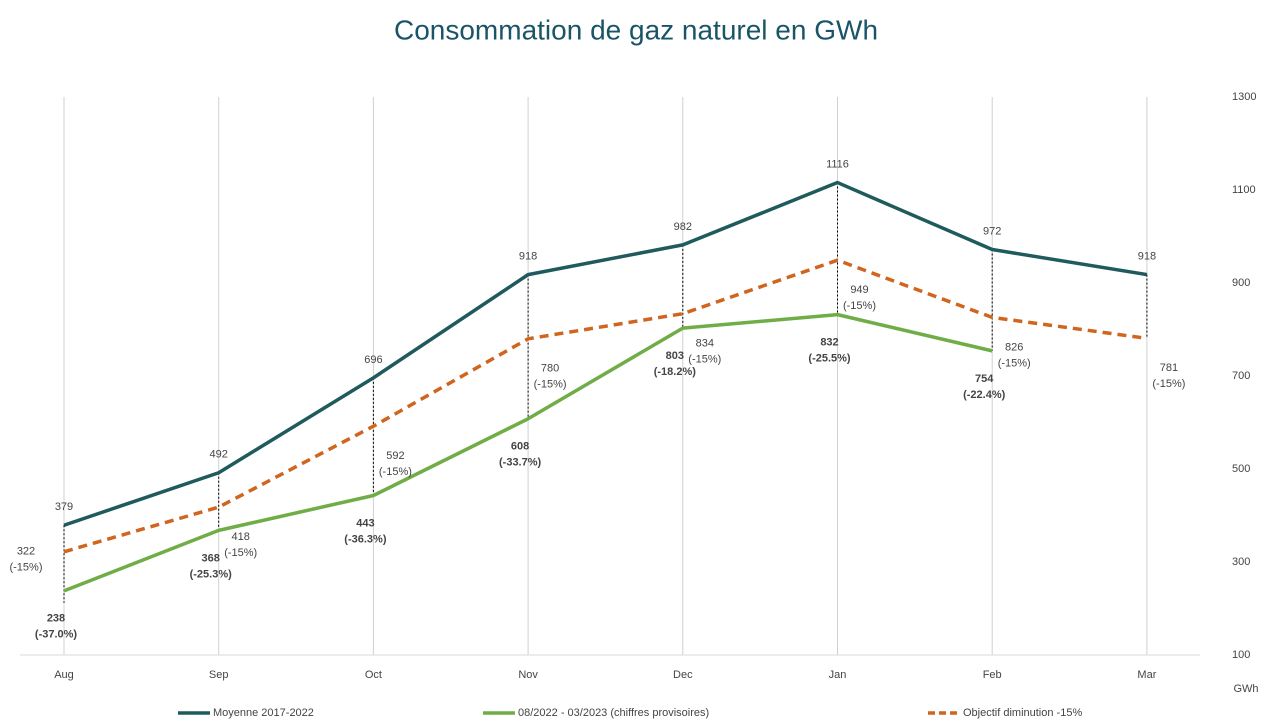 This screenshot has height=721, width=1273. What do you see at coordinates (636, 29) in the screenshot?
I see `chart-title: Consommation de gaz naturel en GWh` at bounding box center [636, 29].